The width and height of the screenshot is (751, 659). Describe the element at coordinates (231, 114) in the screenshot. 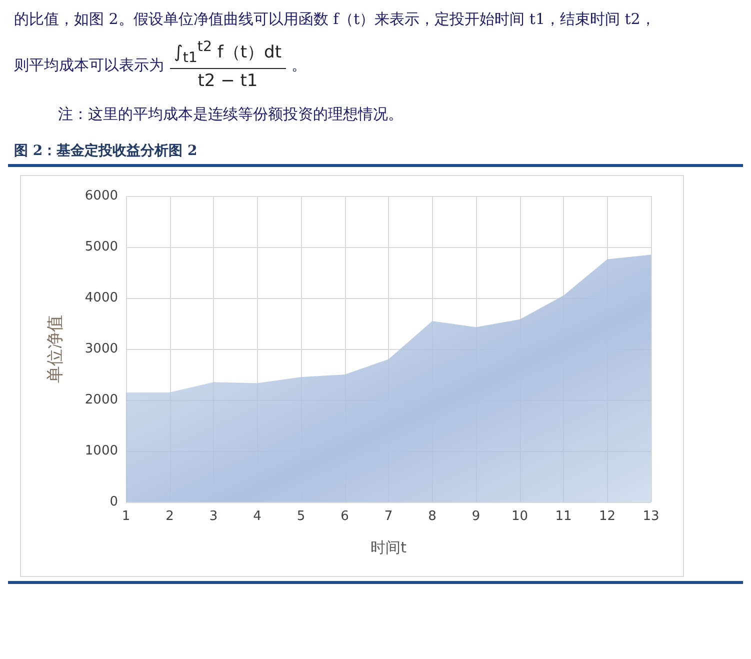

I see `text: 注：这里的平均成本是连续等份额投资的理想情况。` at that location.